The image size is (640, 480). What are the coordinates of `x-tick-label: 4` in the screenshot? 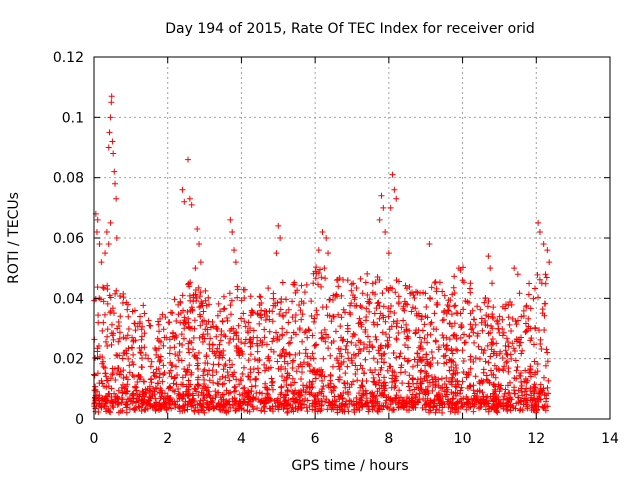 It's located at (241, 439).